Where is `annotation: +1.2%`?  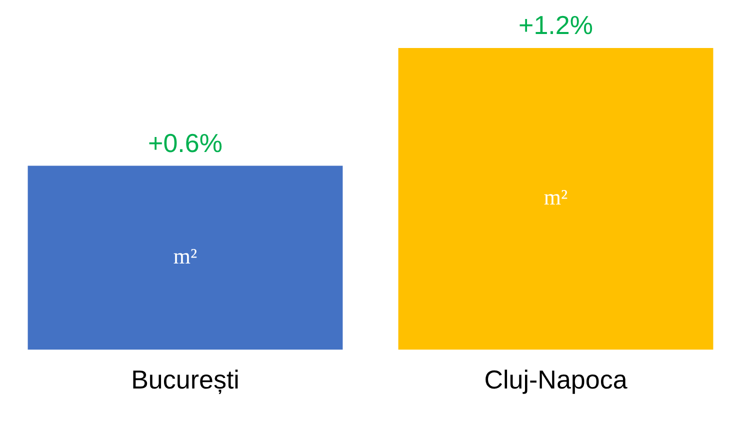
annotation: +1.2% is located at coordinates (555, 25).